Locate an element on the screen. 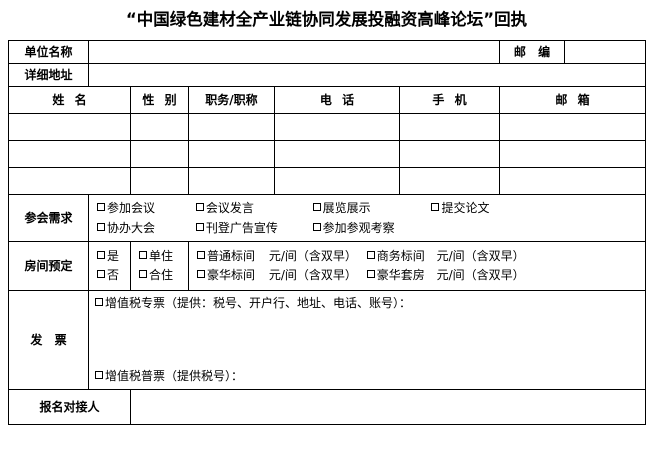  checkbox-option-special-vat-invoice: 增值税专票（提供：税号、开户行、地址、电话、账号）： is located at coordinates (253, 303).